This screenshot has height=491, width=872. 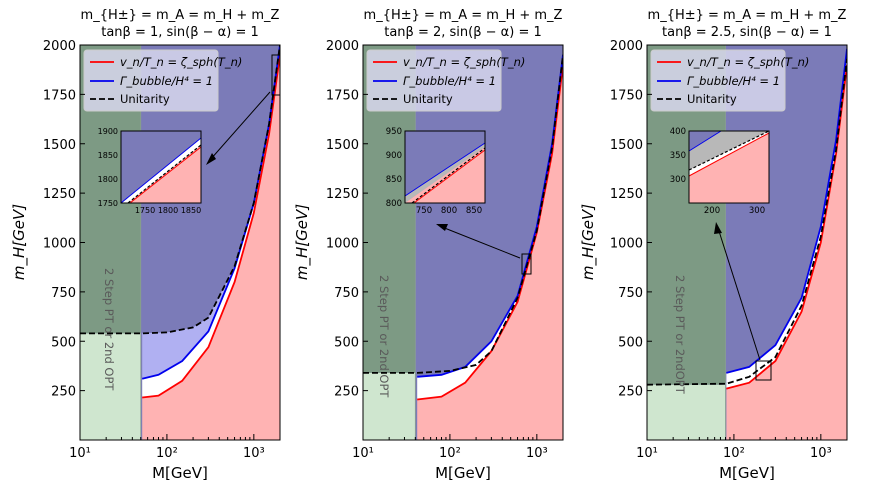 I want to click on panel-2-ylabel: m_H[GeV], so click(x=302, y=242).